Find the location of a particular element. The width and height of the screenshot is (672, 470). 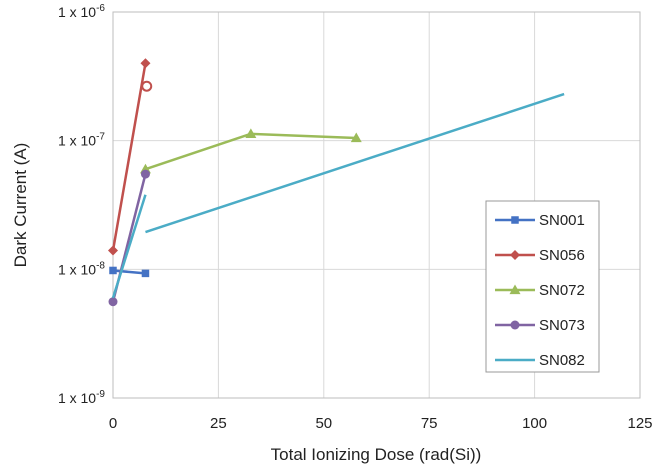

series-sn056 is located at coordinates (129, 157).